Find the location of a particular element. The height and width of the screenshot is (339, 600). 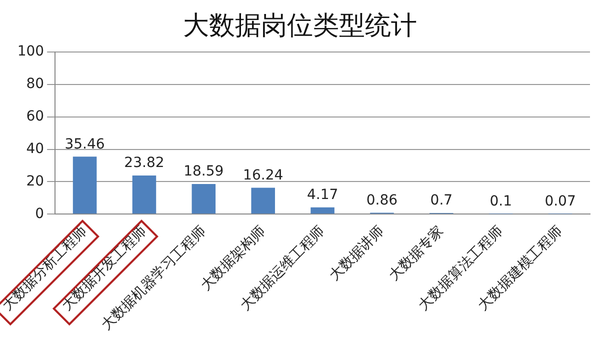

chart-title: 大数据岗位类型统计 is located at coordinates (300, 26).